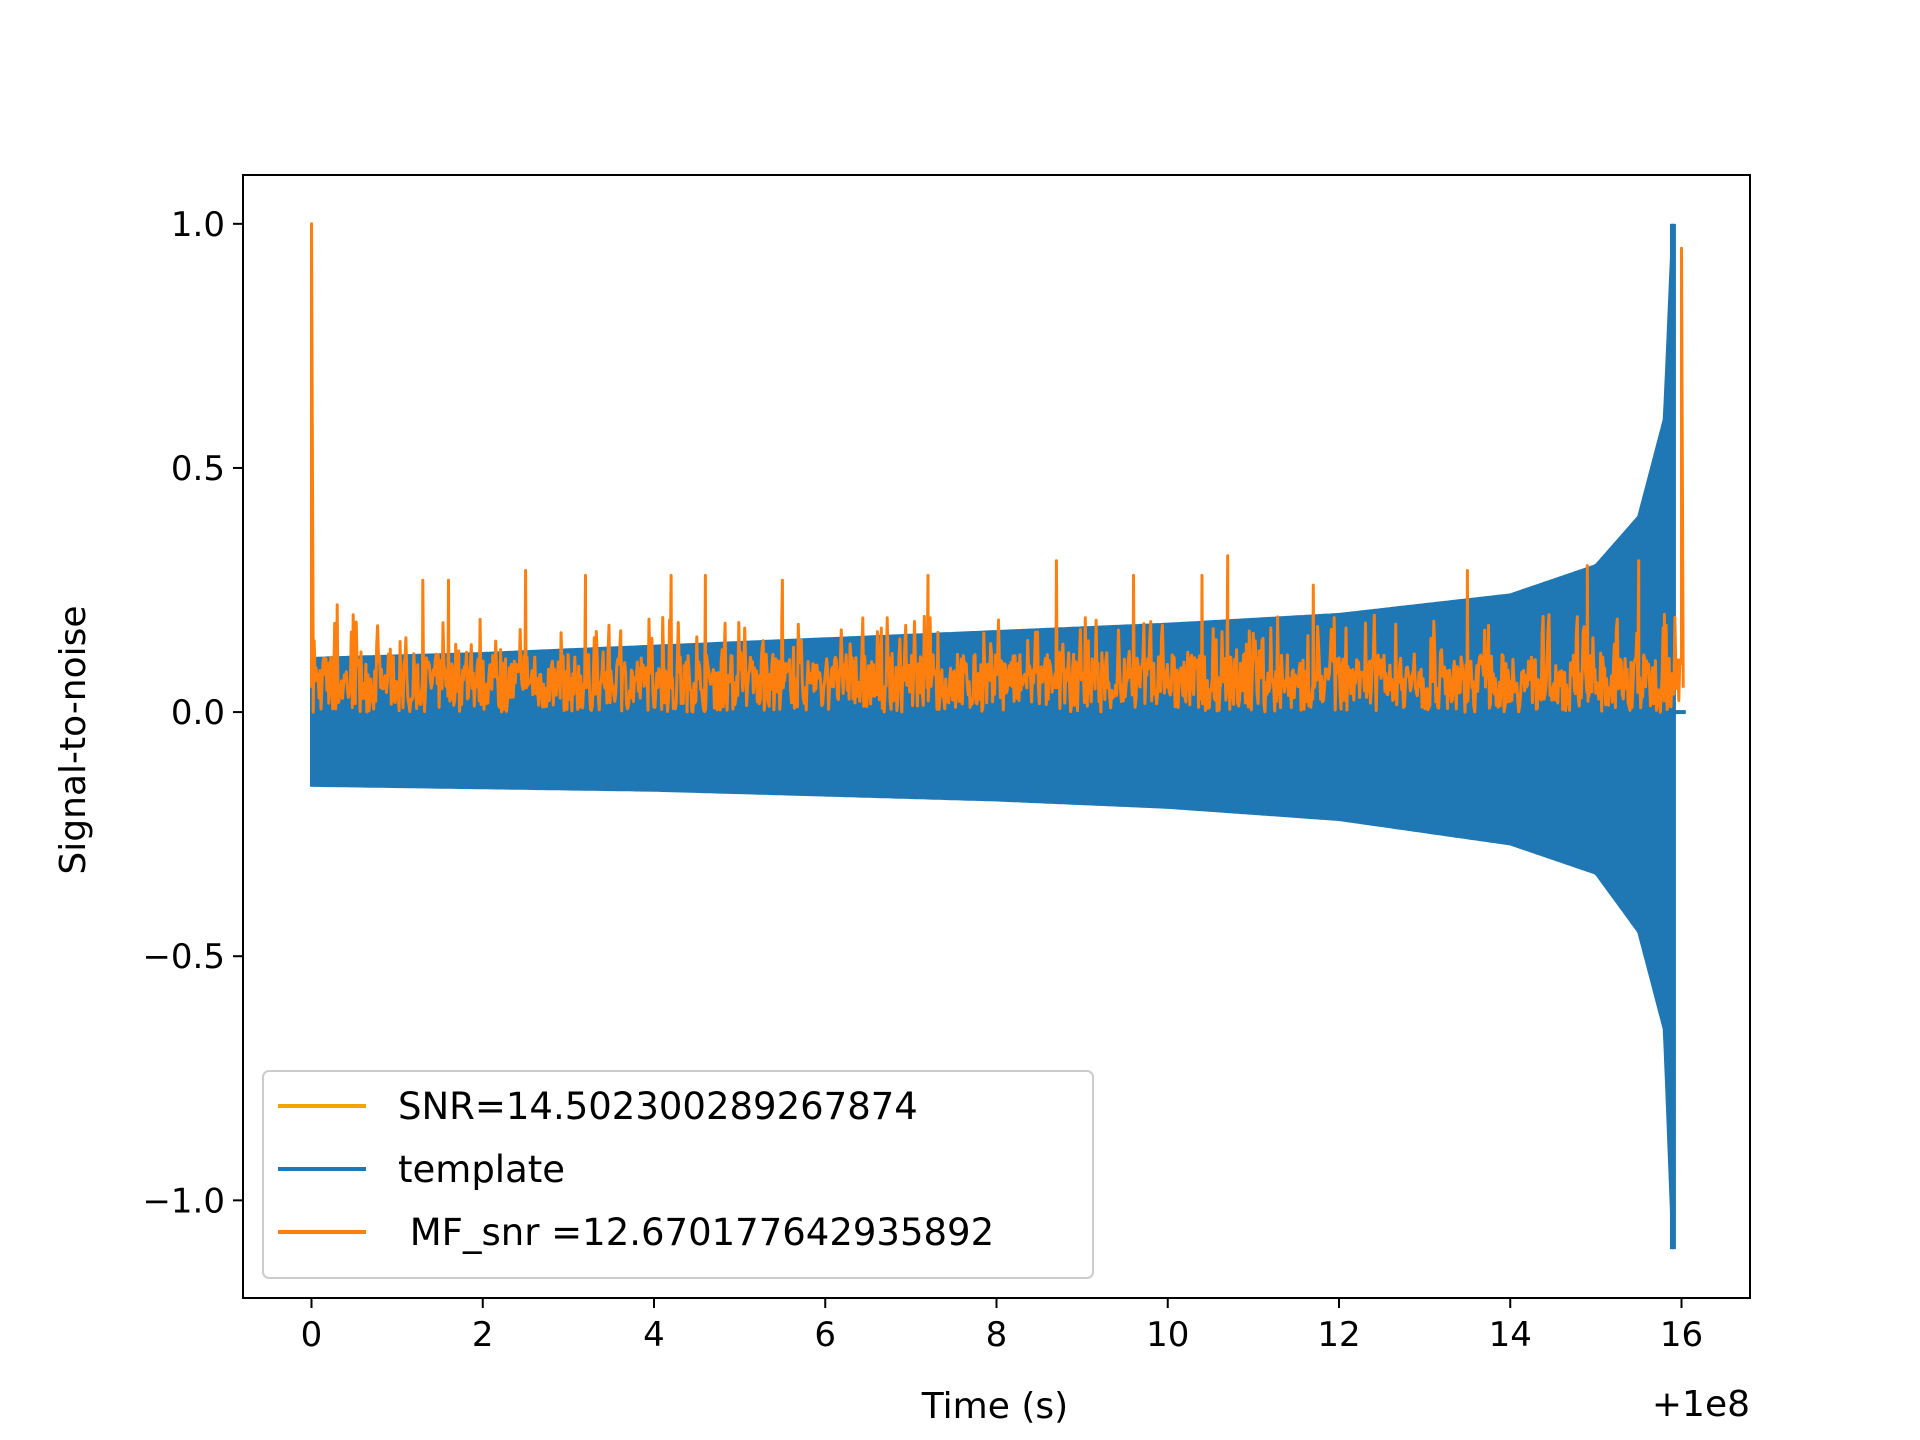  Describe the element at coordinates (198, 469) in the screenshot. I see `y-tick-label: 0.5` at that location.